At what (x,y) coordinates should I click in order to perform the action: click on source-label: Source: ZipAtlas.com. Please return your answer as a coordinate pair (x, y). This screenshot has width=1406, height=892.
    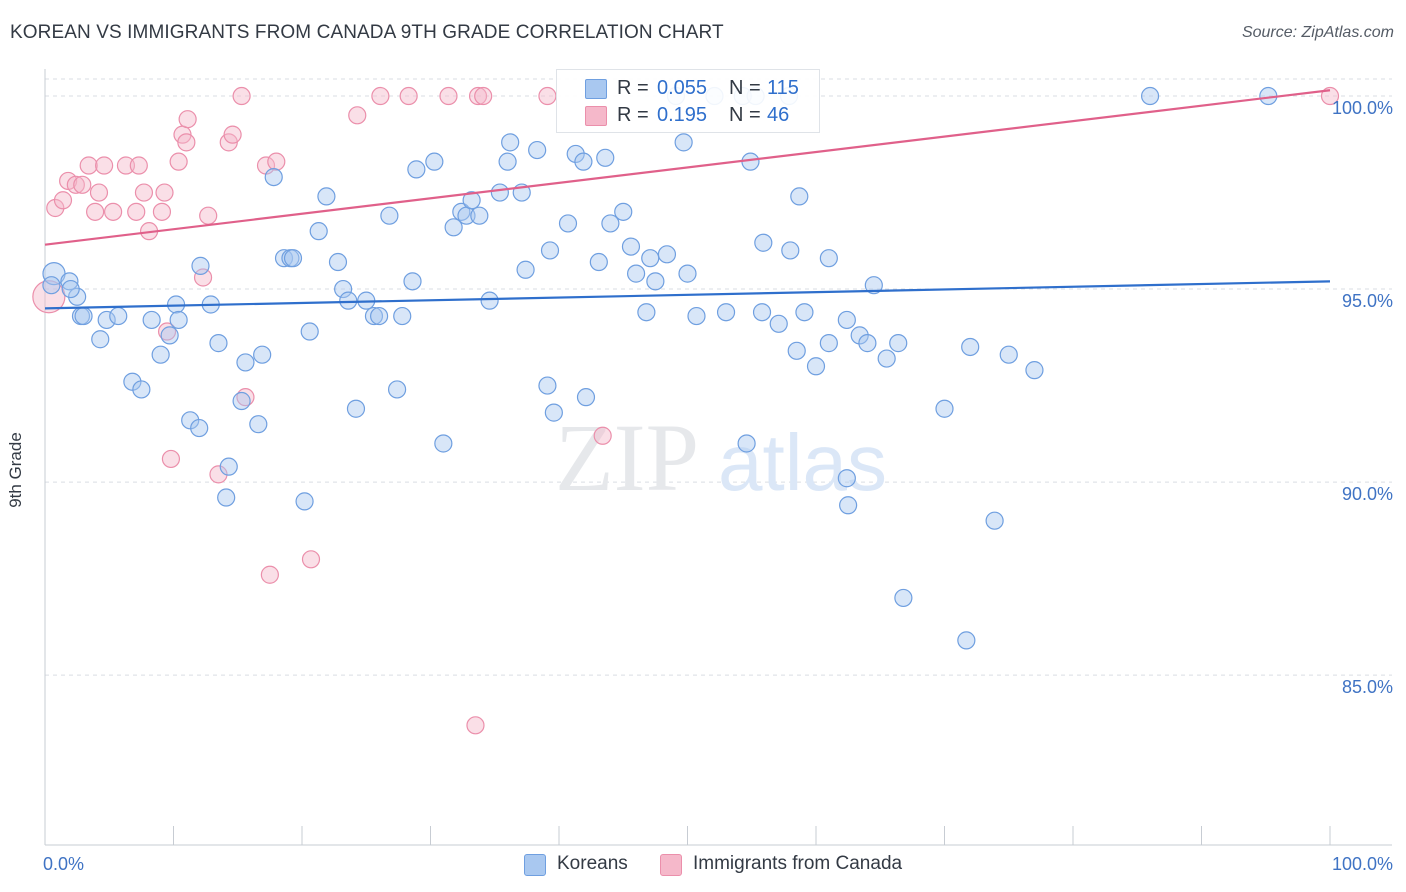
    Looking at the image, I should click on (1317, 32).